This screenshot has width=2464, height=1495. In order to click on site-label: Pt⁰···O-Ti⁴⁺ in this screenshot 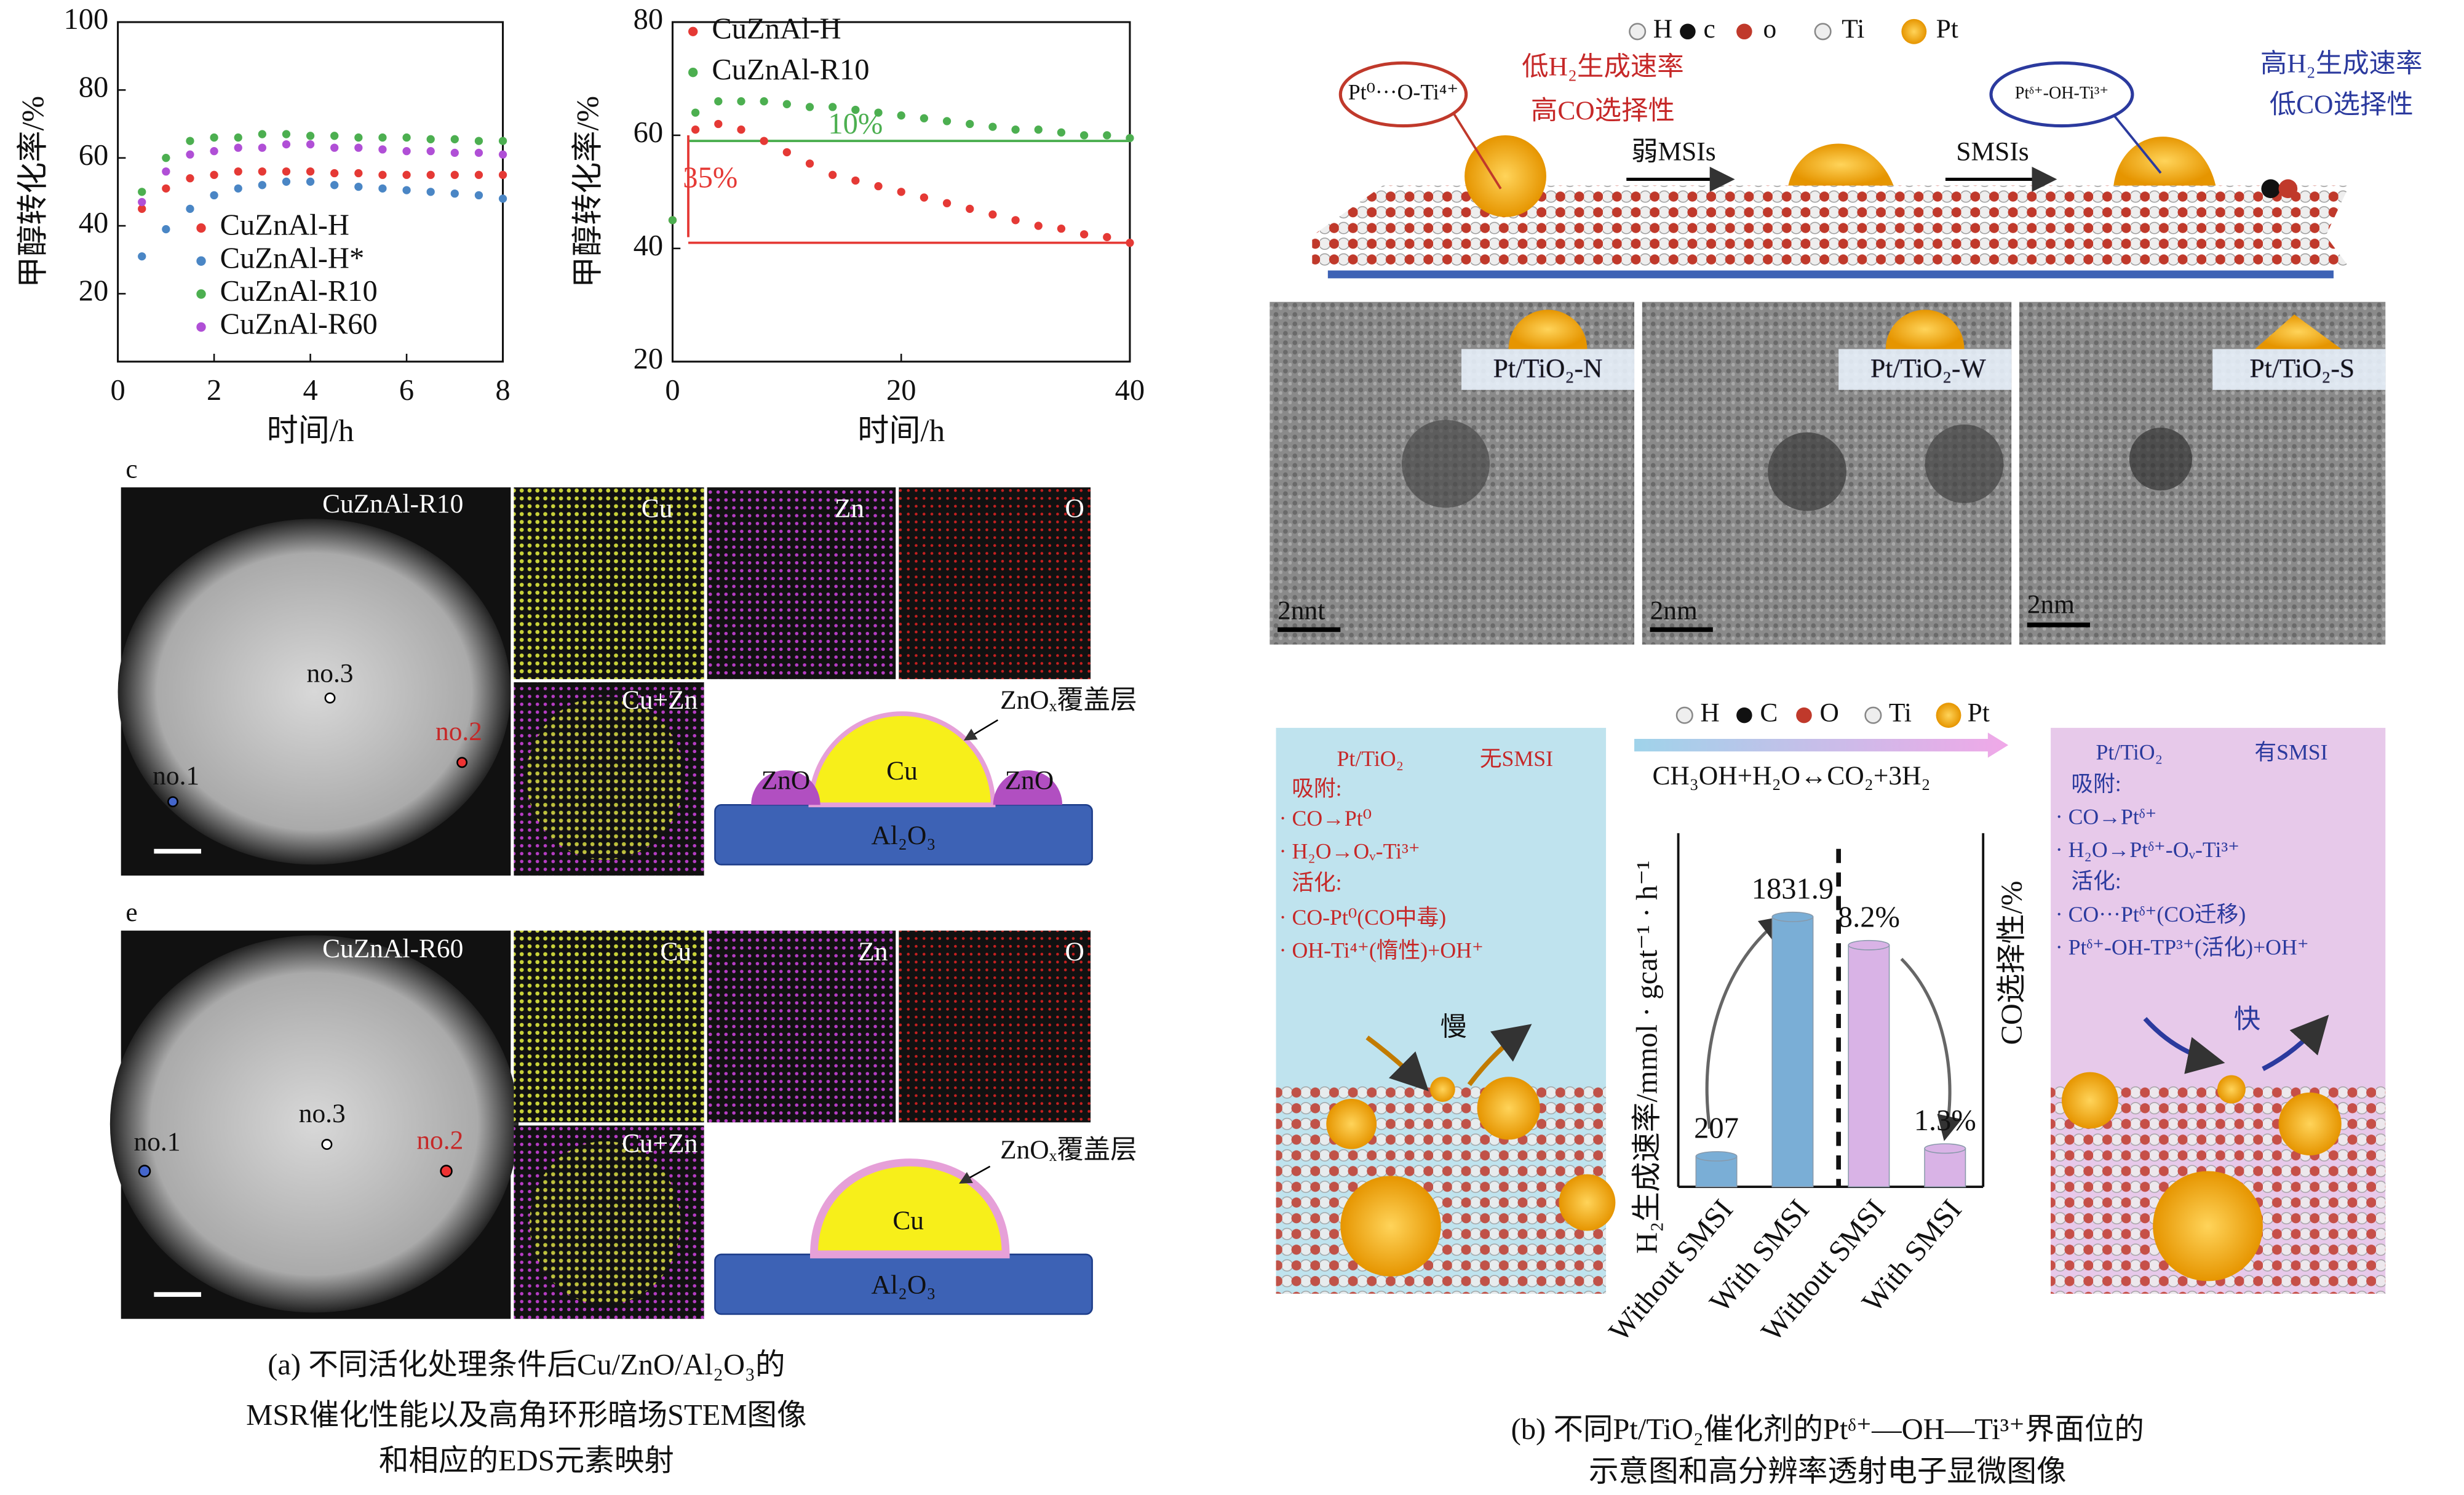, I will do `click(1403, 93)`.